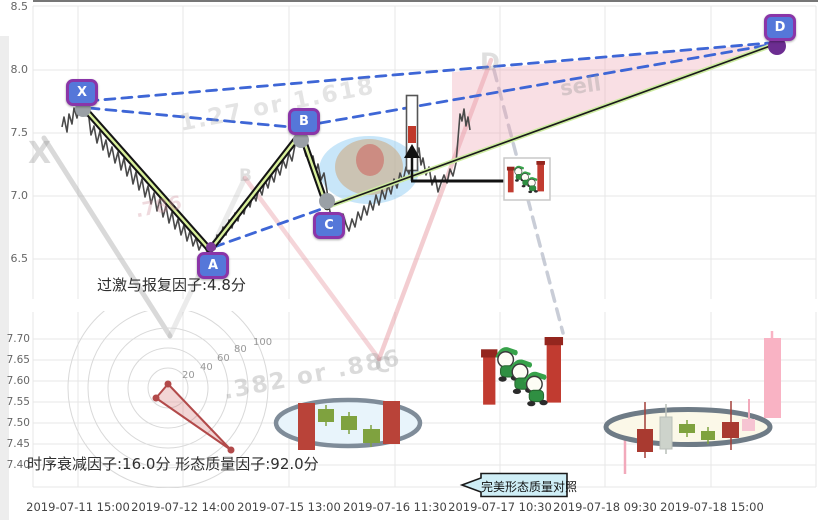 The width and height of the screenshot is (822, 520). What do you see at coordinates (19, 195) in the screenshot?
I see `ytick-top-3: 7.0` at bounding box center [19, 195].